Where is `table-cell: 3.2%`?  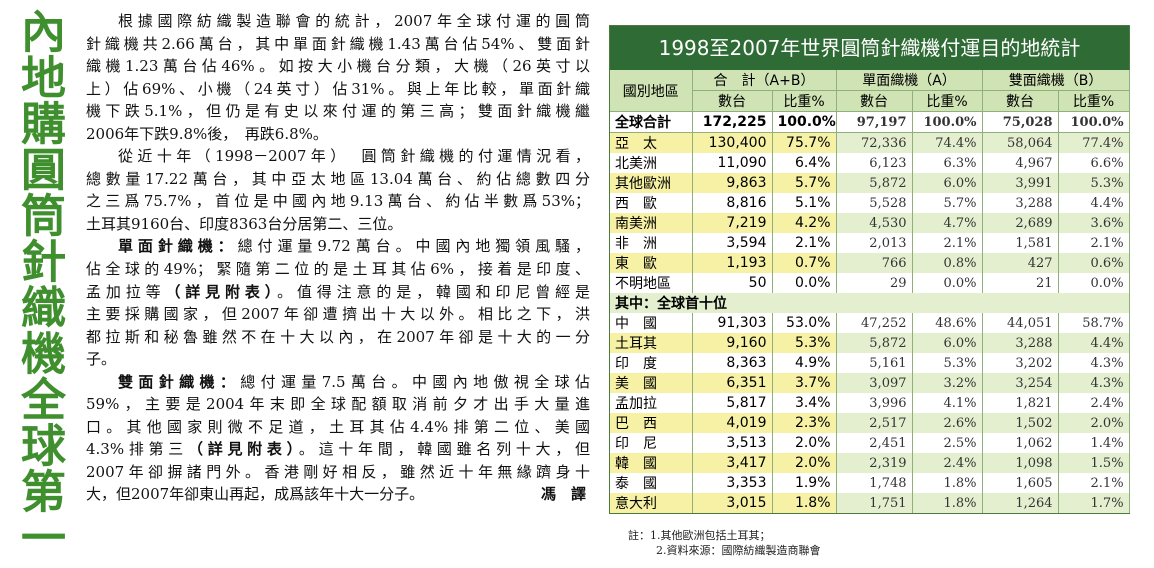
table-cell: 3.2% is located at coordinates (947, 383).